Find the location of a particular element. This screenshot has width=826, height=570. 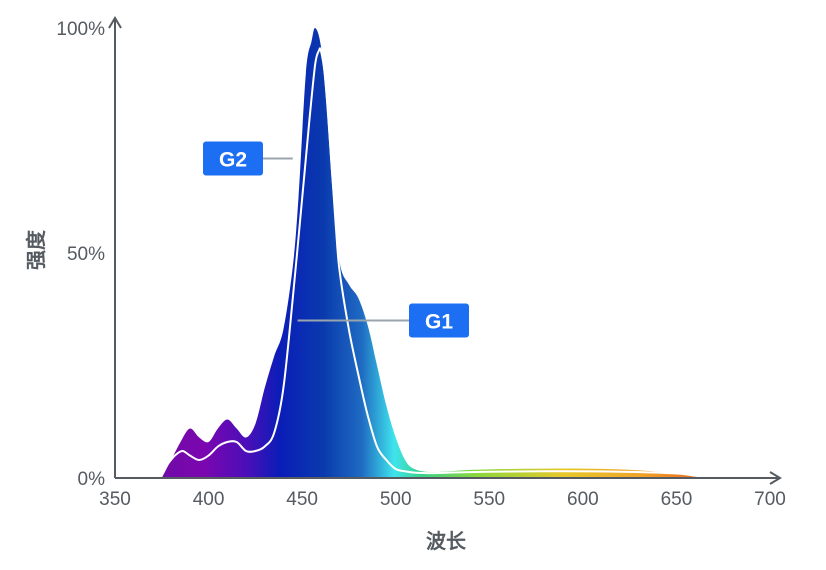

annotation-g1: G1 is located at coordinates (383, 320).